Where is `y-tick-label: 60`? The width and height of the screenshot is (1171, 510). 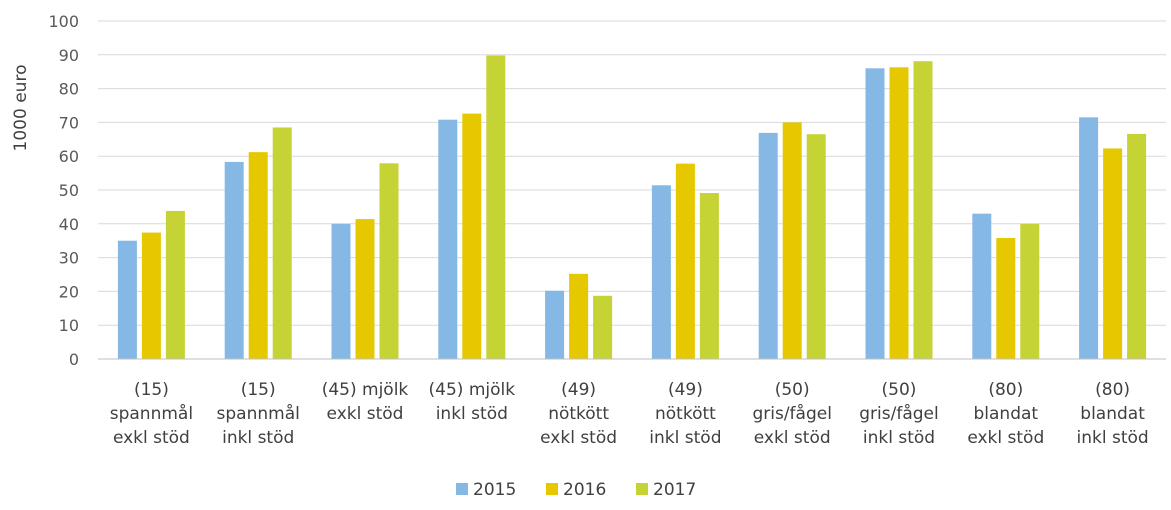
y-tick-label: 60 is located at coordinates (69, 156).